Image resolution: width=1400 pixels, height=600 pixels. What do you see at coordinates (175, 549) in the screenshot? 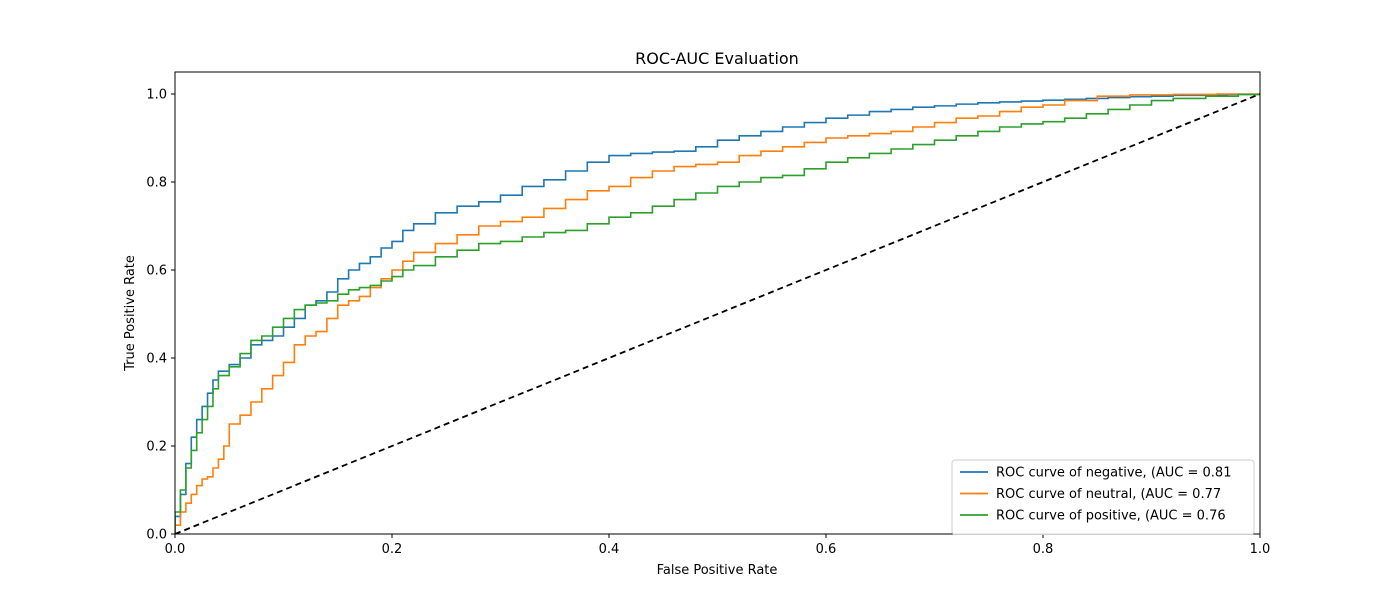
I see `x-tick-label: 0.0` at bounding box center [175, 549].